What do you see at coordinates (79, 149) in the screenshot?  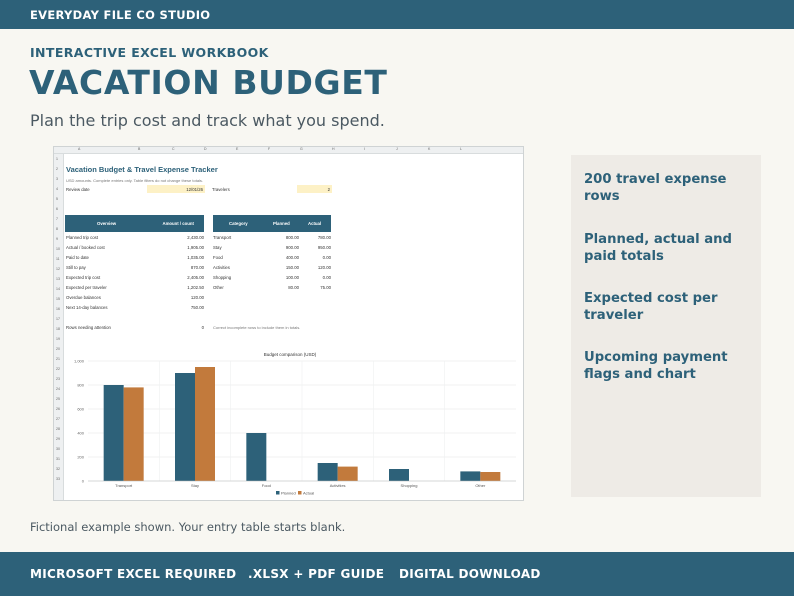 I see `column-letter: A` at bounding box center [79, 149].